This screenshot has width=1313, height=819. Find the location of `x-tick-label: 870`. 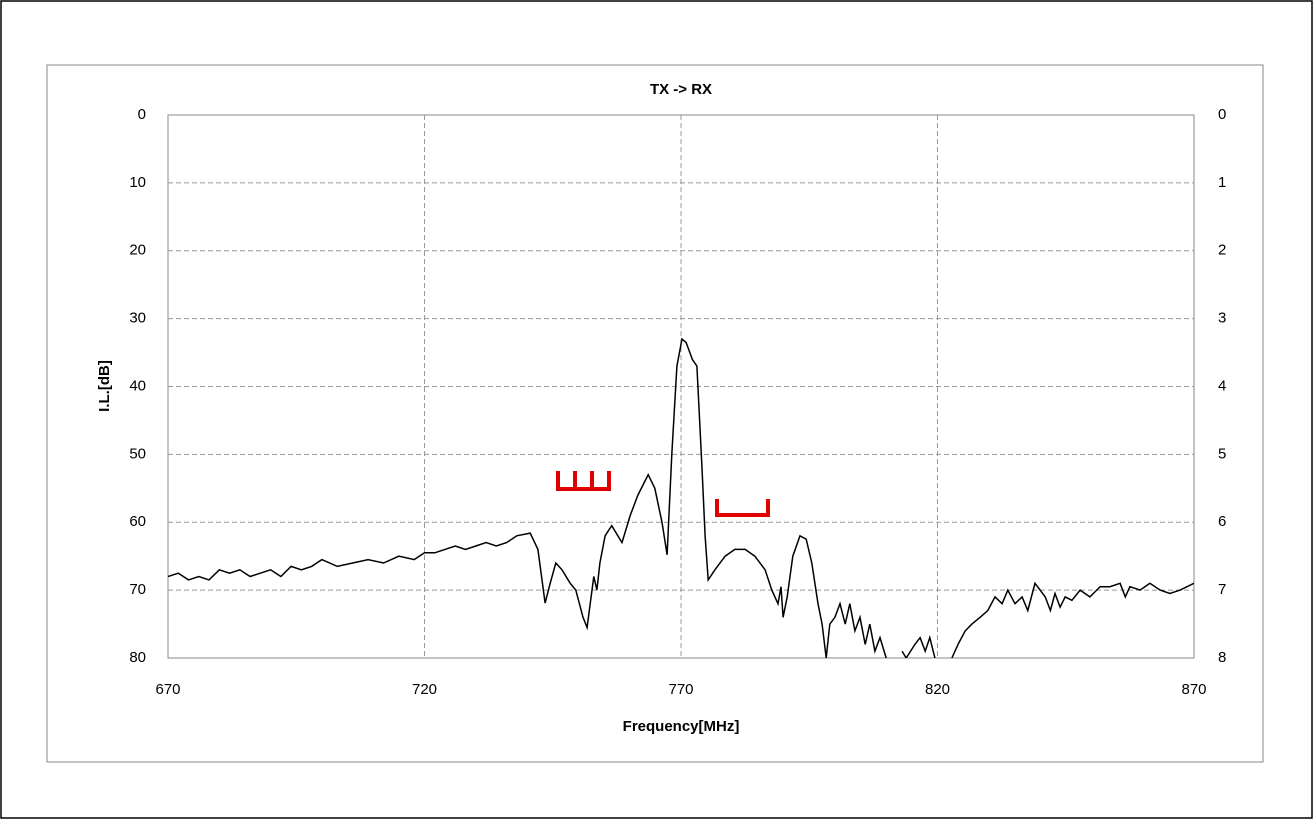

x-tick-label: 870 is located at coordinates (1193, 689).